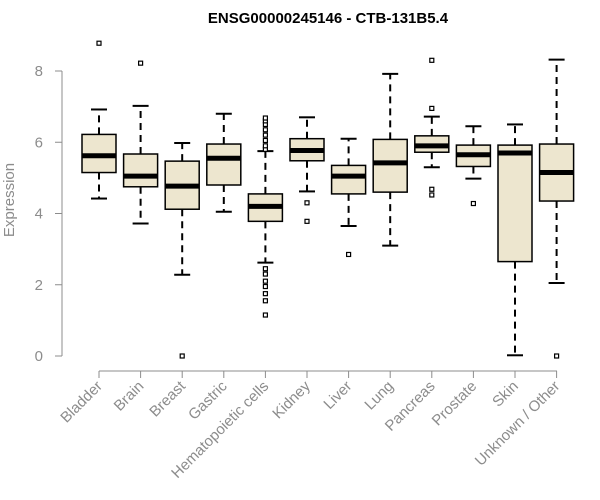 The width and height of the screenshot is (600, 500). What do you see at coordinates (99, 120) in the screenshot?
I see `box-bladder` at bounding box center [99, 120].